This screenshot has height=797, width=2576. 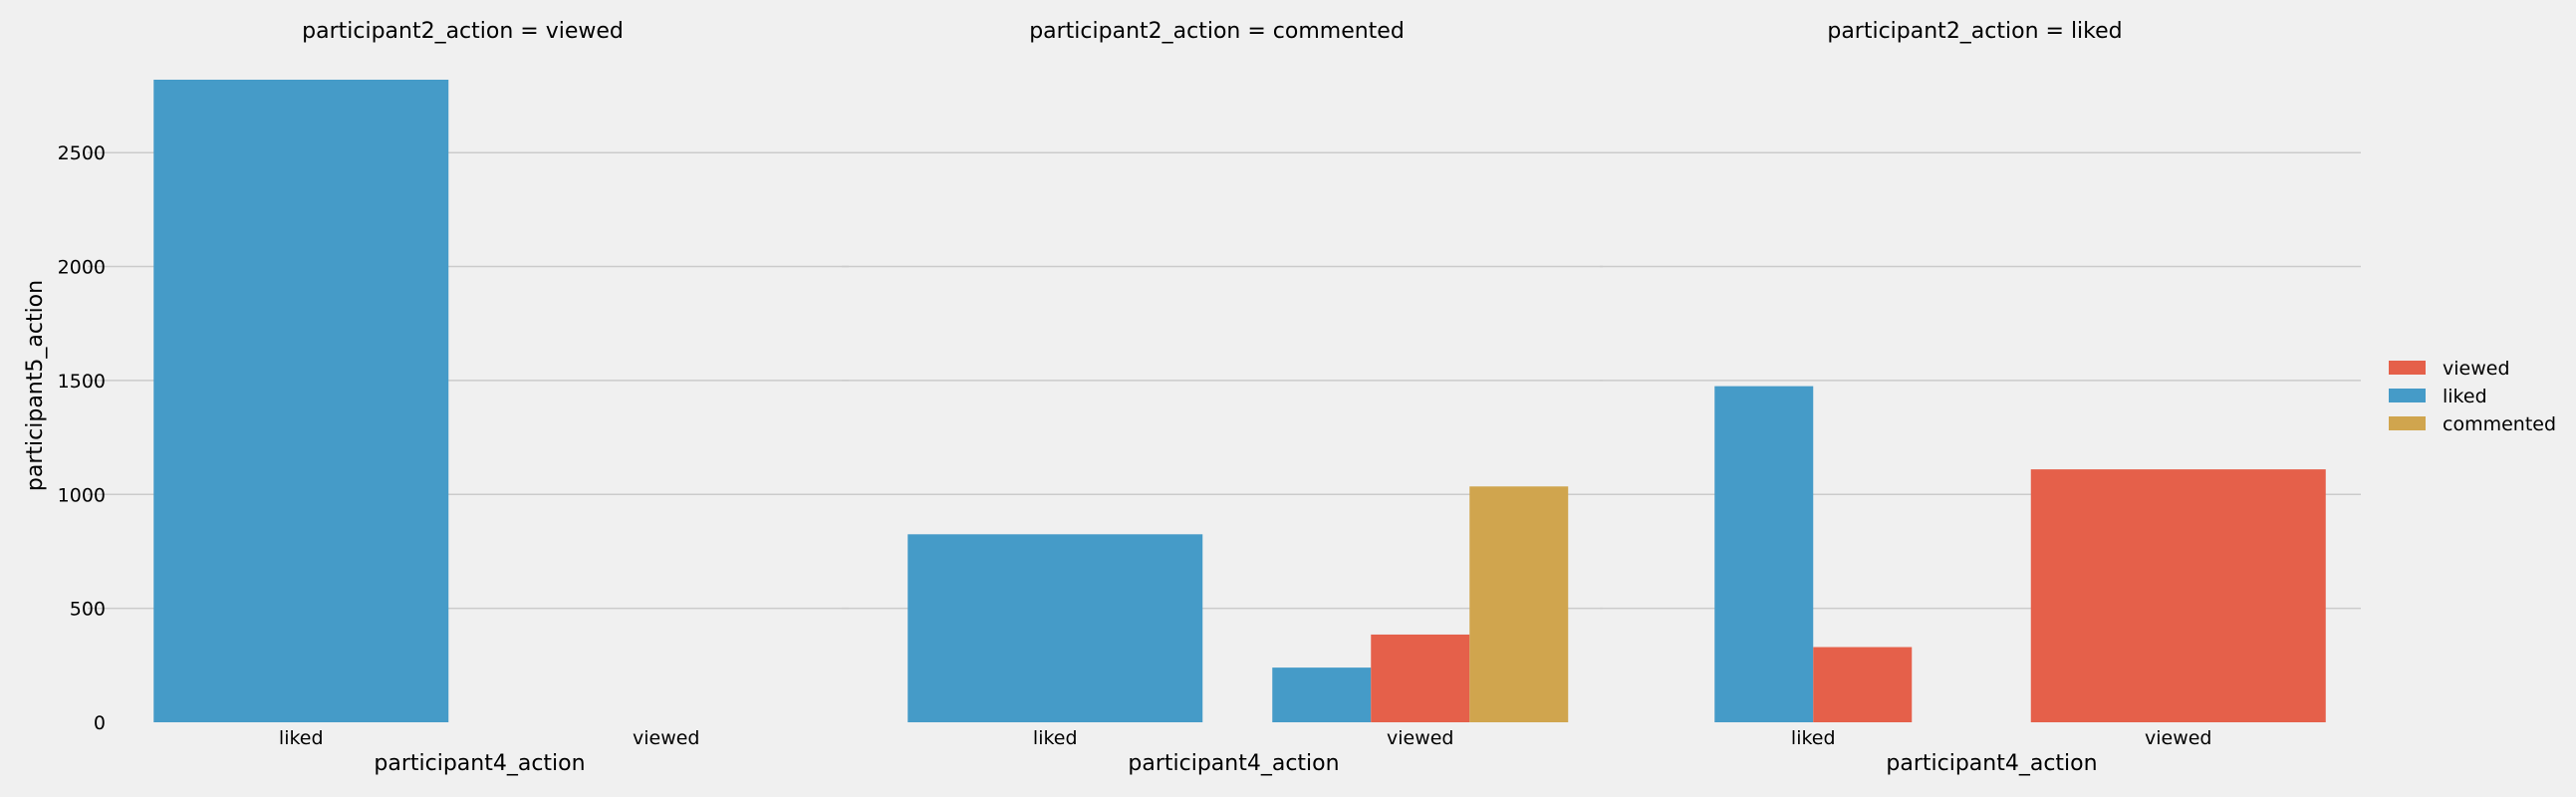 What do you see at coordinates (1322, 695) in the screenshot?
I see `bar-commented-viewed-liked` at bounding box center [1322, 695].